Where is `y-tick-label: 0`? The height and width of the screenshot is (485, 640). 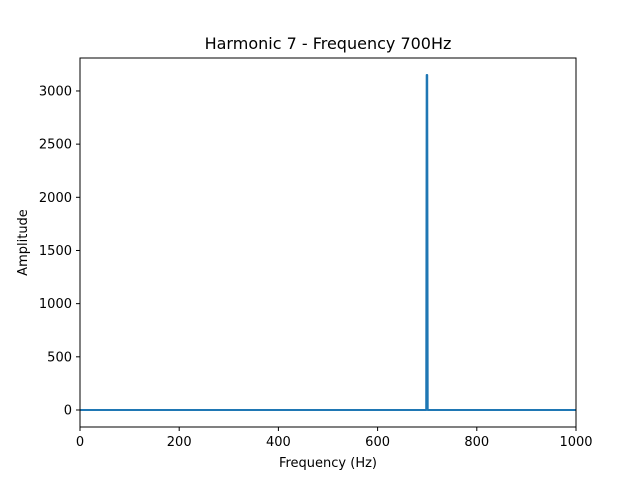
y-tick-label: 0 is located at coordinates (68, 410).